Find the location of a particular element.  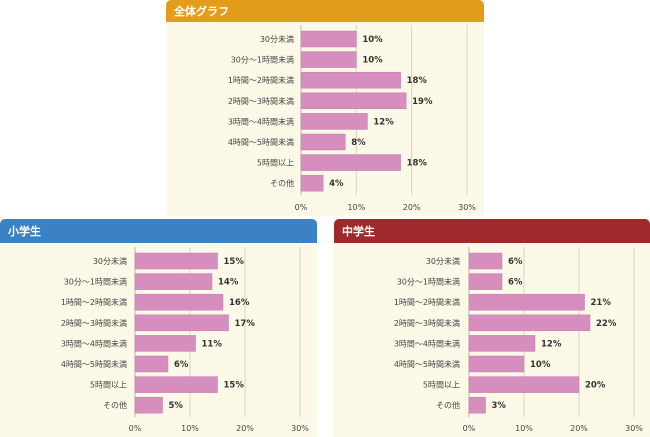

elementary-chart-header: 小学生 is located at coordinates (158, 231).